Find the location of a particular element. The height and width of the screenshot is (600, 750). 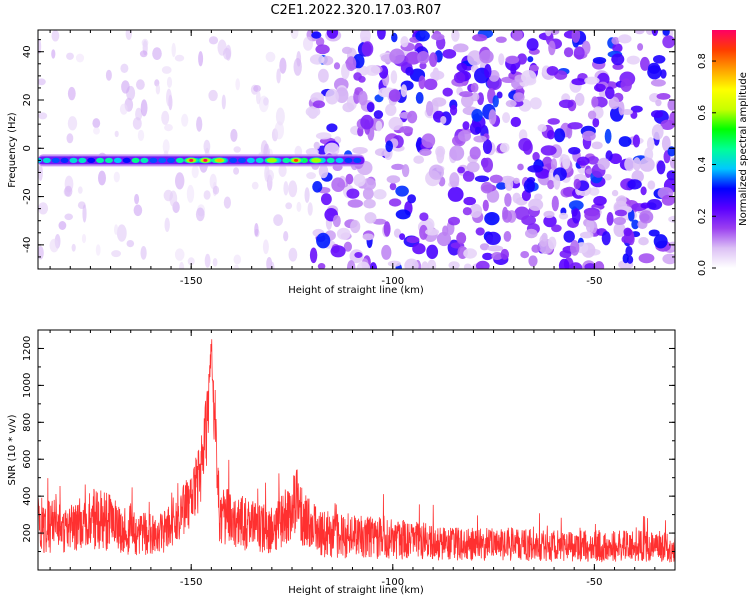

snr-y-axis-label: SNR (10 * v/v) is located at coordinates (12, 449).